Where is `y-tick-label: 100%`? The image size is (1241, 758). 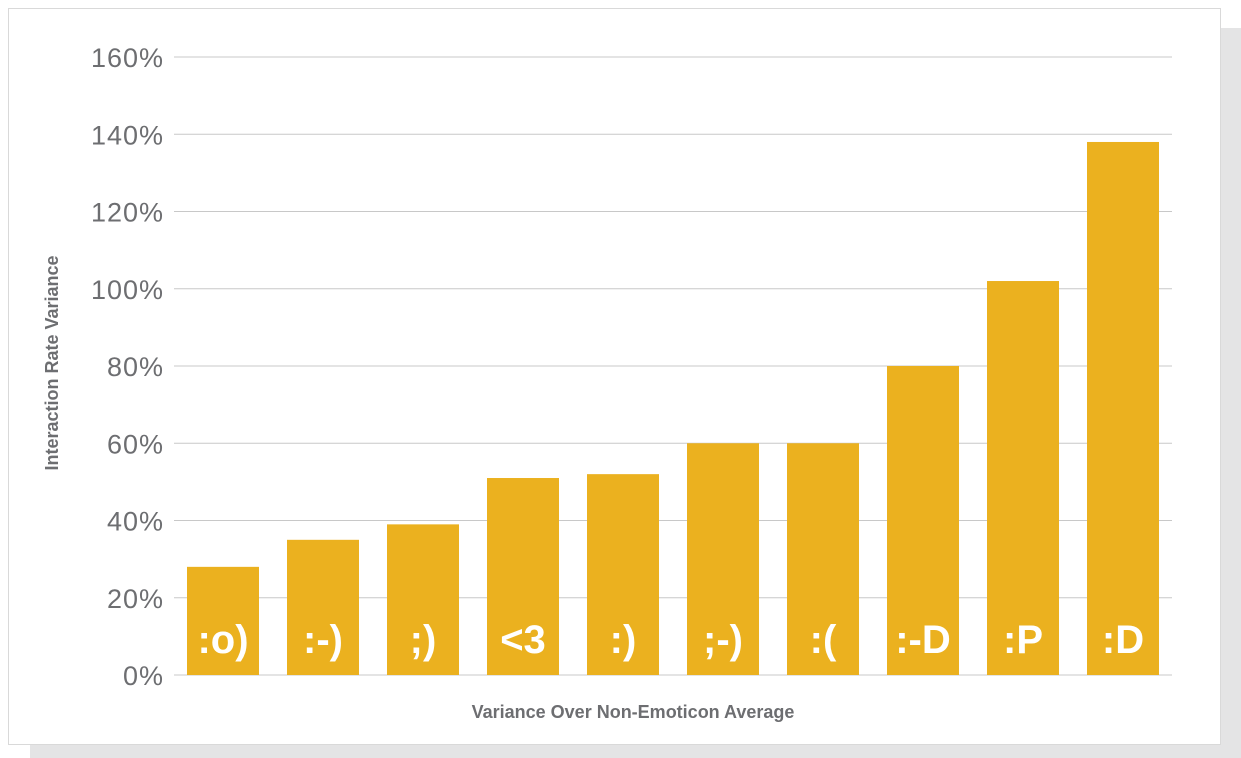 y-tick-label: 100% is located at coordinates (127, 290).